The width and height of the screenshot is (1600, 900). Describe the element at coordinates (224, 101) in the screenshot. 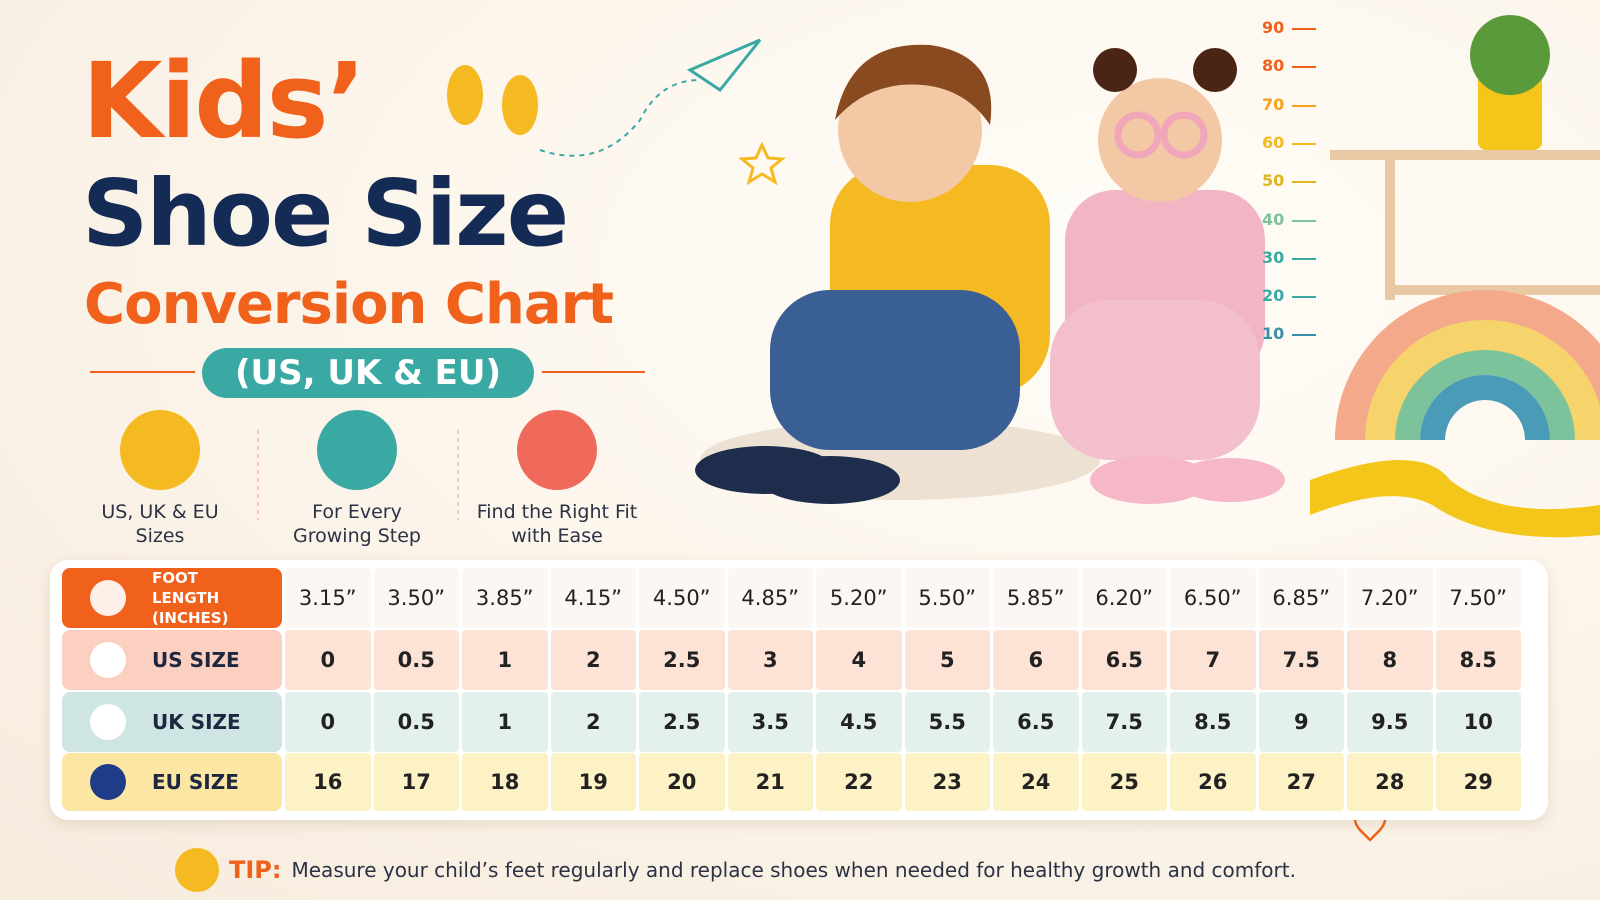

I see `title-line: Kids’` at that location.